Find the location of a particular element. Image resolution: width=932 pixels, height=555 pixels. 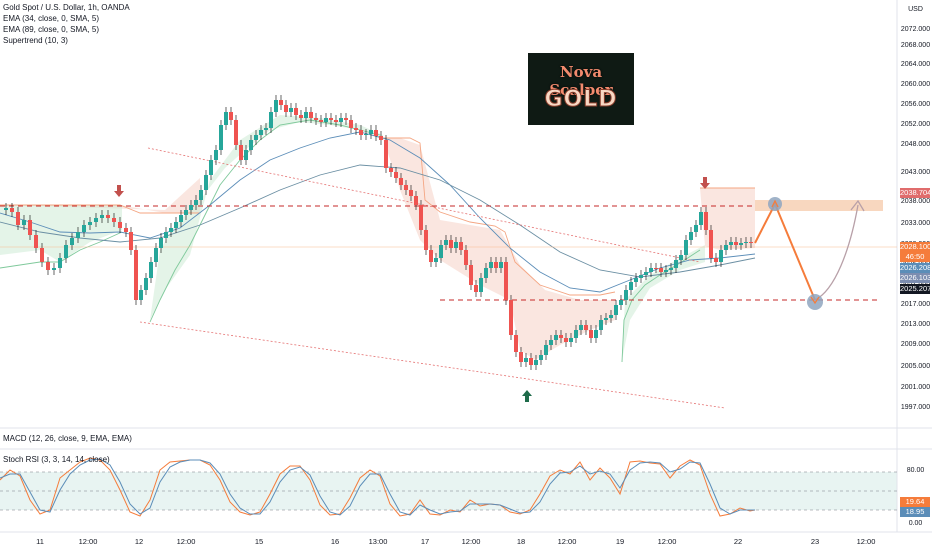

logo-line-1: Nova Scalper is located at coordinates (581, 81).